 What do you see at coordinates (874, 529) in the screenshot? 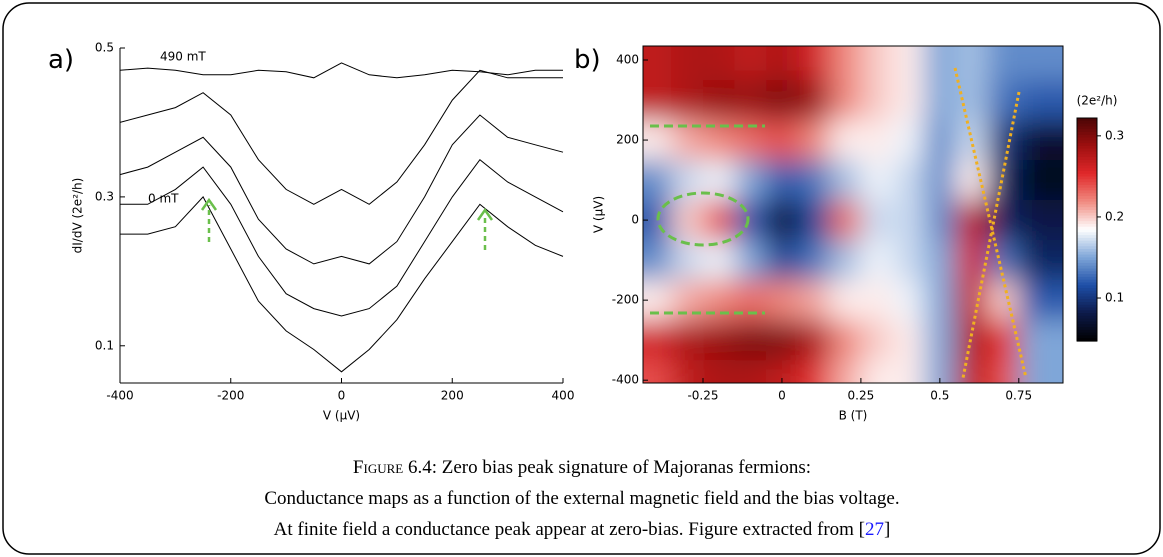
I see `citation: 27` at bounding box center [874, 529].